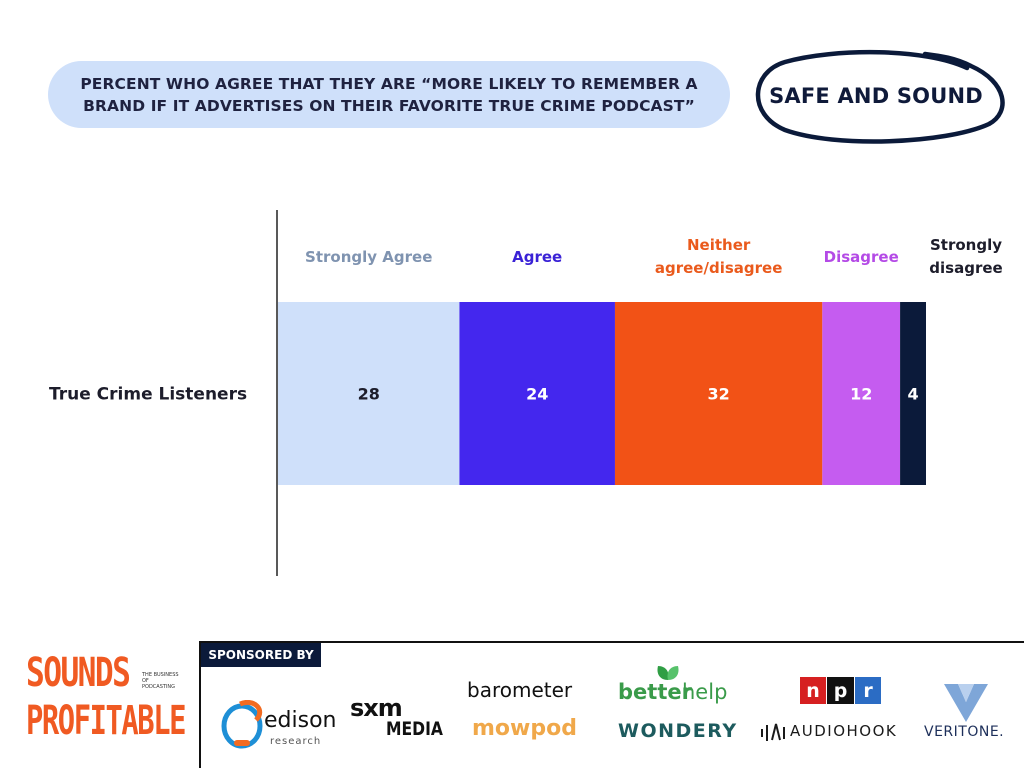 Image resolution: width=1024 pixels, height=768 pixels. Describe the element at coordinates (200, 704) in the screenshot. I see `footer-vertical-divider` at that location.